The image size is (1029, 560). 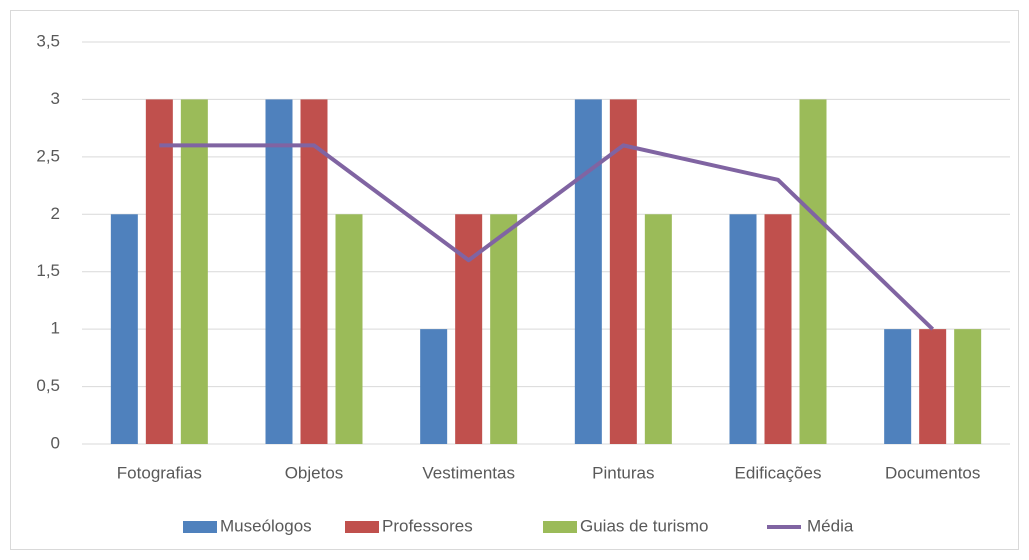 I want to click on x-tick-label: Fotografias, so click(x=159, y=472).